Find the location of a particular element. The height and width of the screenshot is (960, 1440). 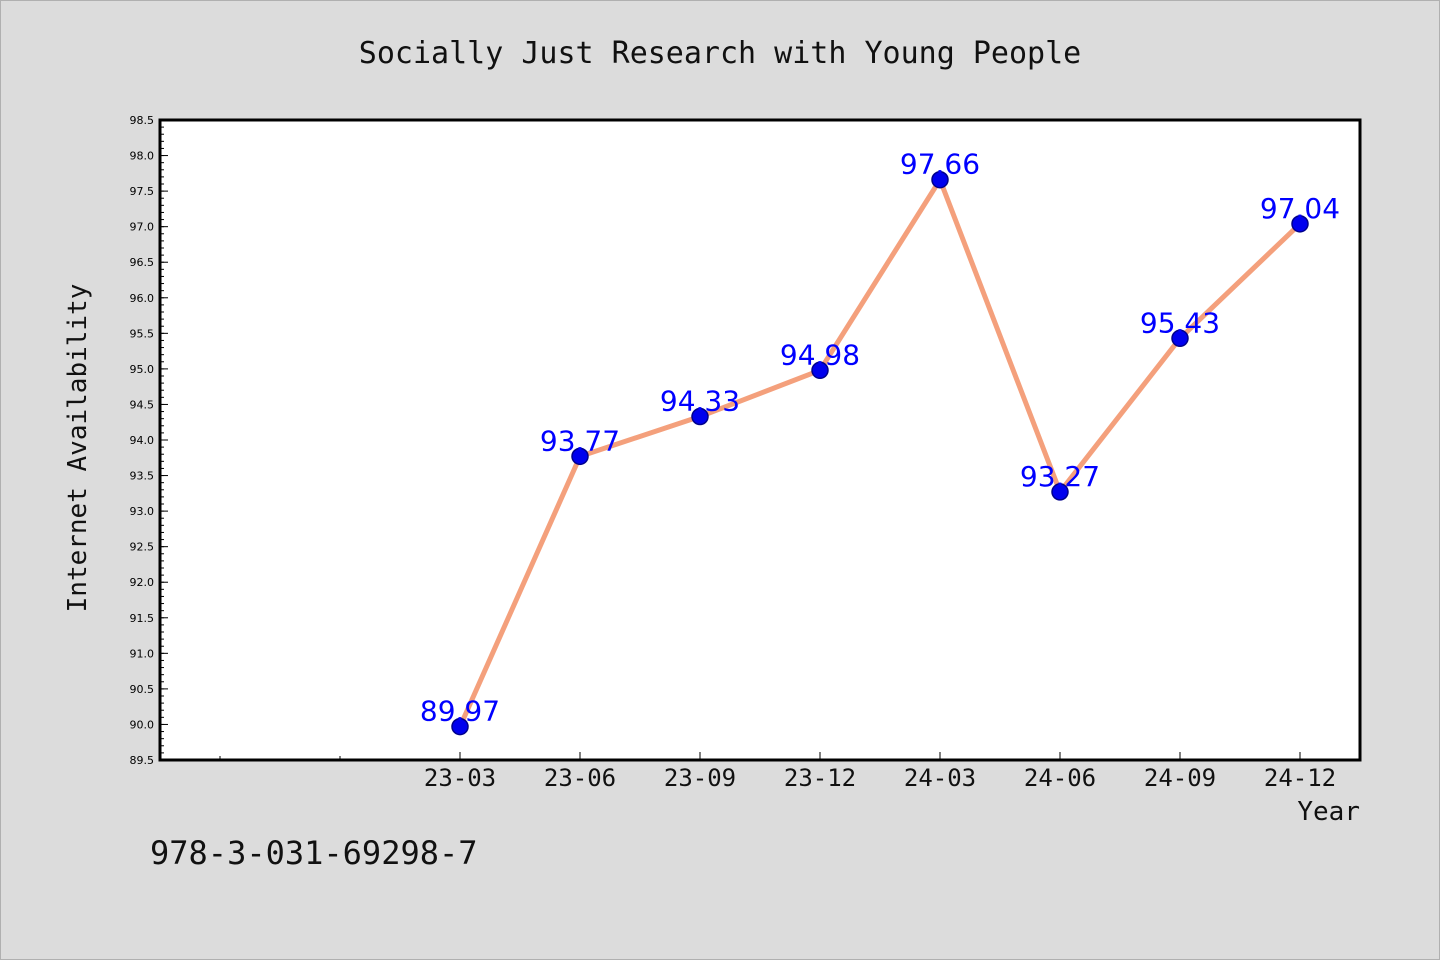

data-label: 93.27 is located at coordinates (1060, 476).